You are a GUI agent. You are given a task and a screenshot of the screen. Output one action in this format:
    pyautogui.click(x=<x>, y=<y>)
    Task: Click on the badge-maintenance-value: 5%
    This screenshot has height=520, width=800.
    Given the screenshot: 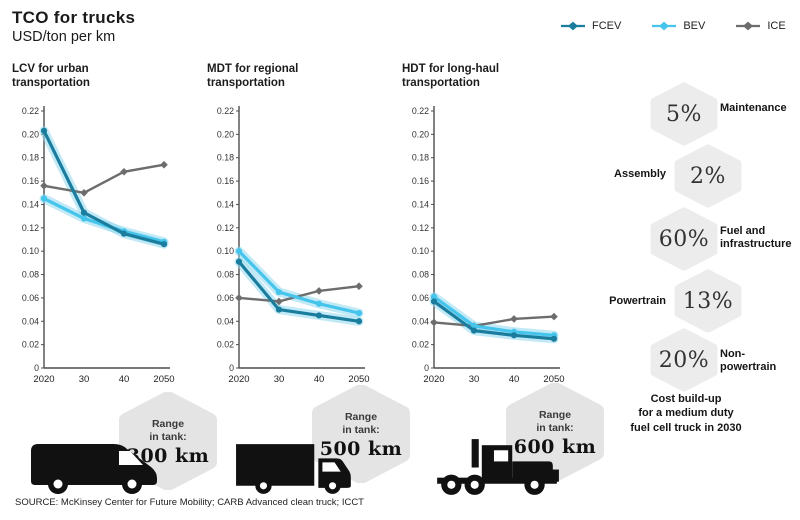 What is the action you would take?
    pyautogui.click(x=684, y=114)
    